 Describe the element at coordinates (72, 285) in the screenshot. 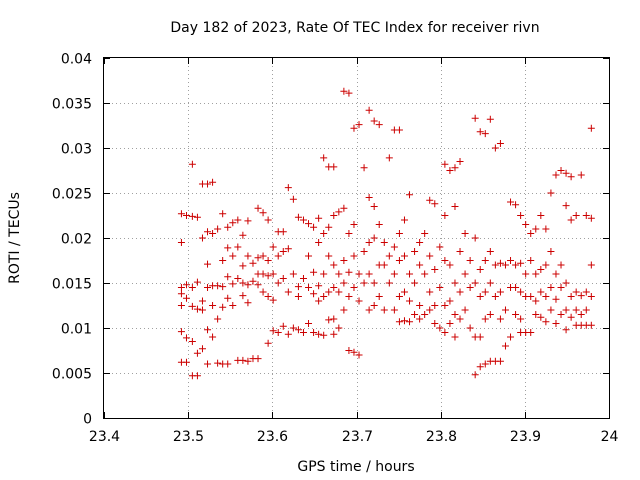

I see `y-tick-label: 0.015` at that location.